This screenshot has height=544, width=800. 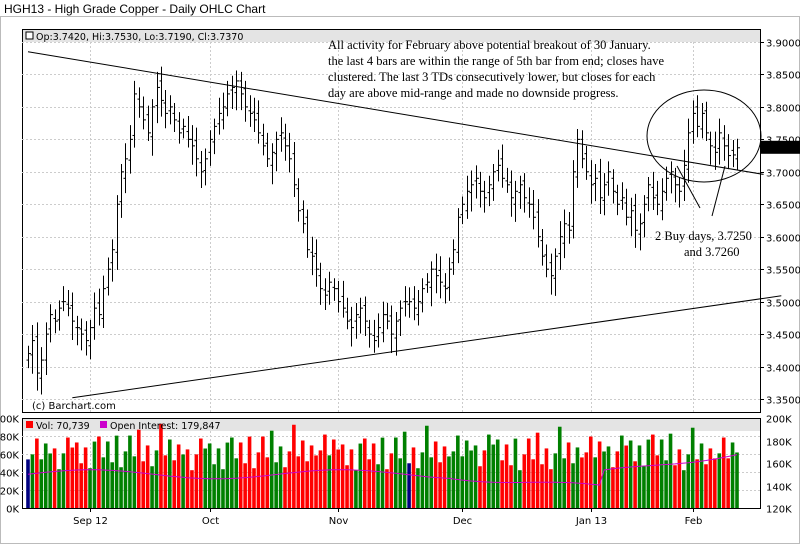 I want to click on open-interest-legend: Open Interest: 179,847, so click(x=165, y=426).